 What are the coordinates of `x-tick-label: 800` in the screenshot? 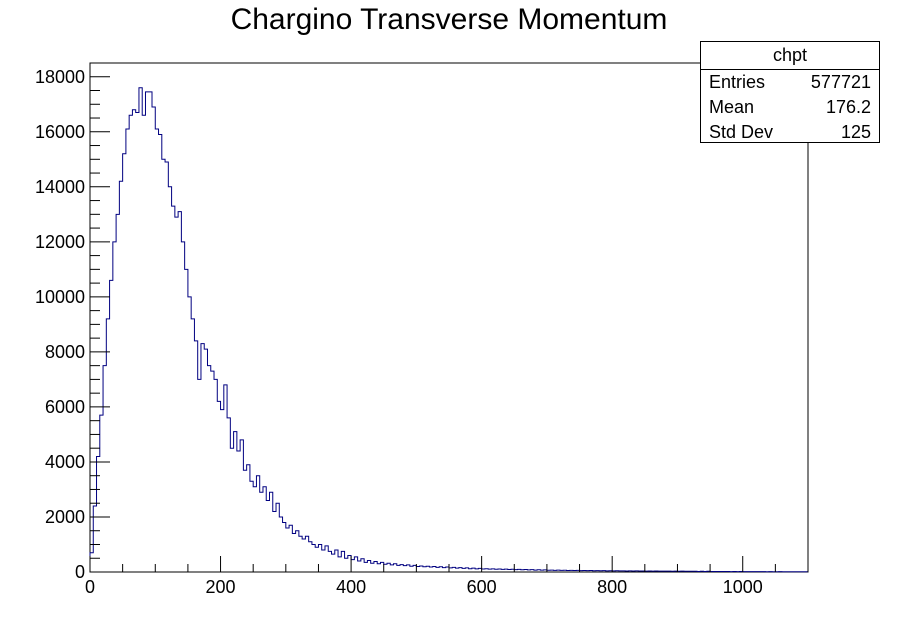 It's located at (612, 587).